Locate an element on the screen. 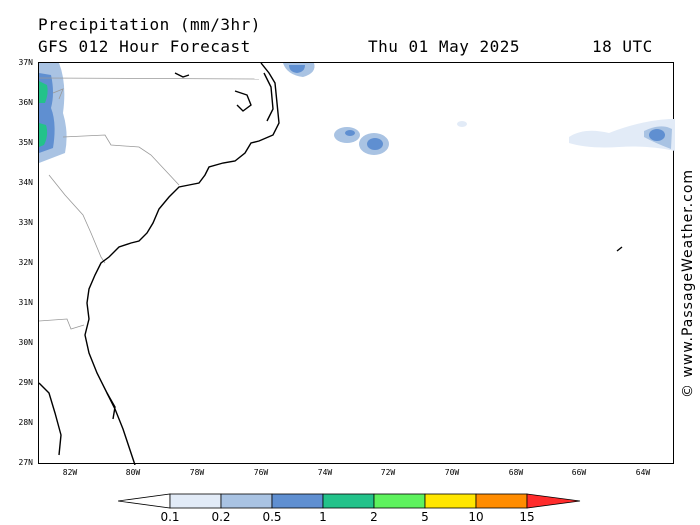  legend-label: 10 is located at coordinates (476, 517).